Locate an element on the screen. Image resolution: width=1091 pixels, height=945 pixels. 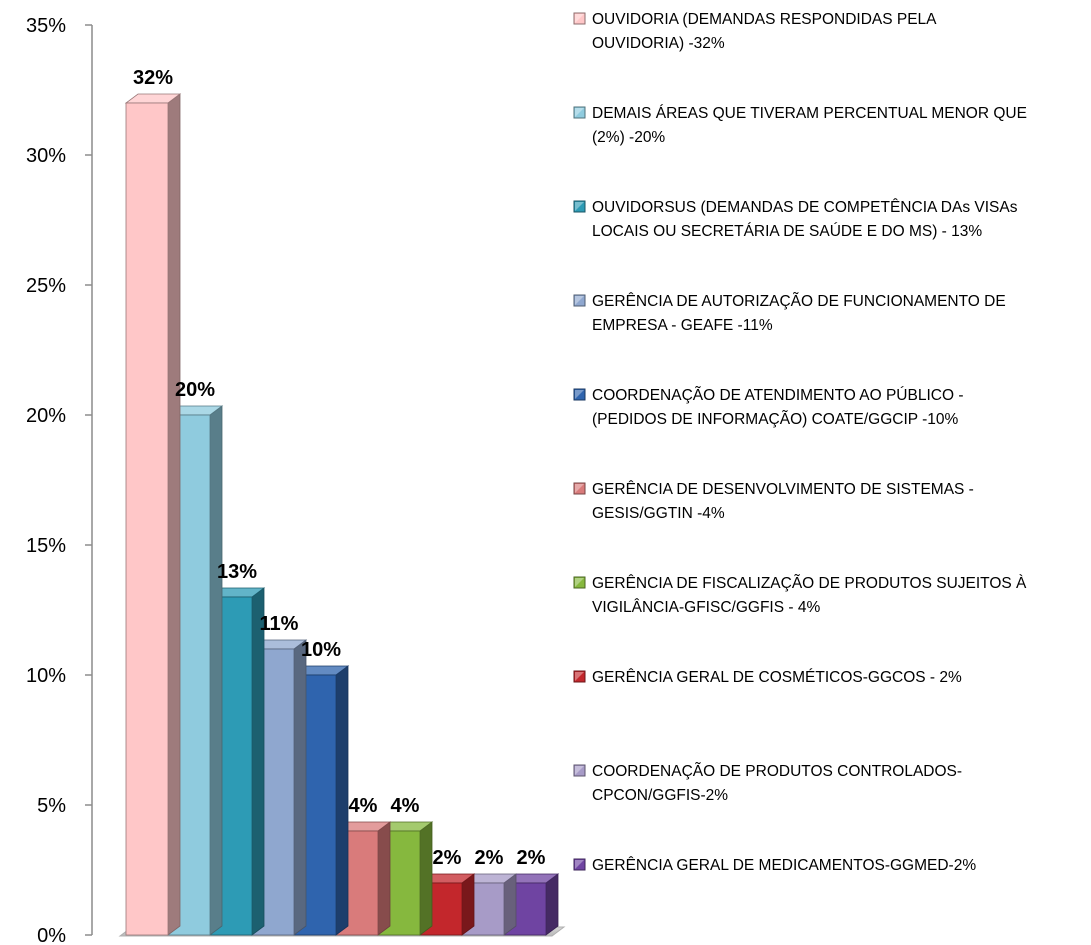
y-tick-label: 15% is located at coordinates (46, 546).